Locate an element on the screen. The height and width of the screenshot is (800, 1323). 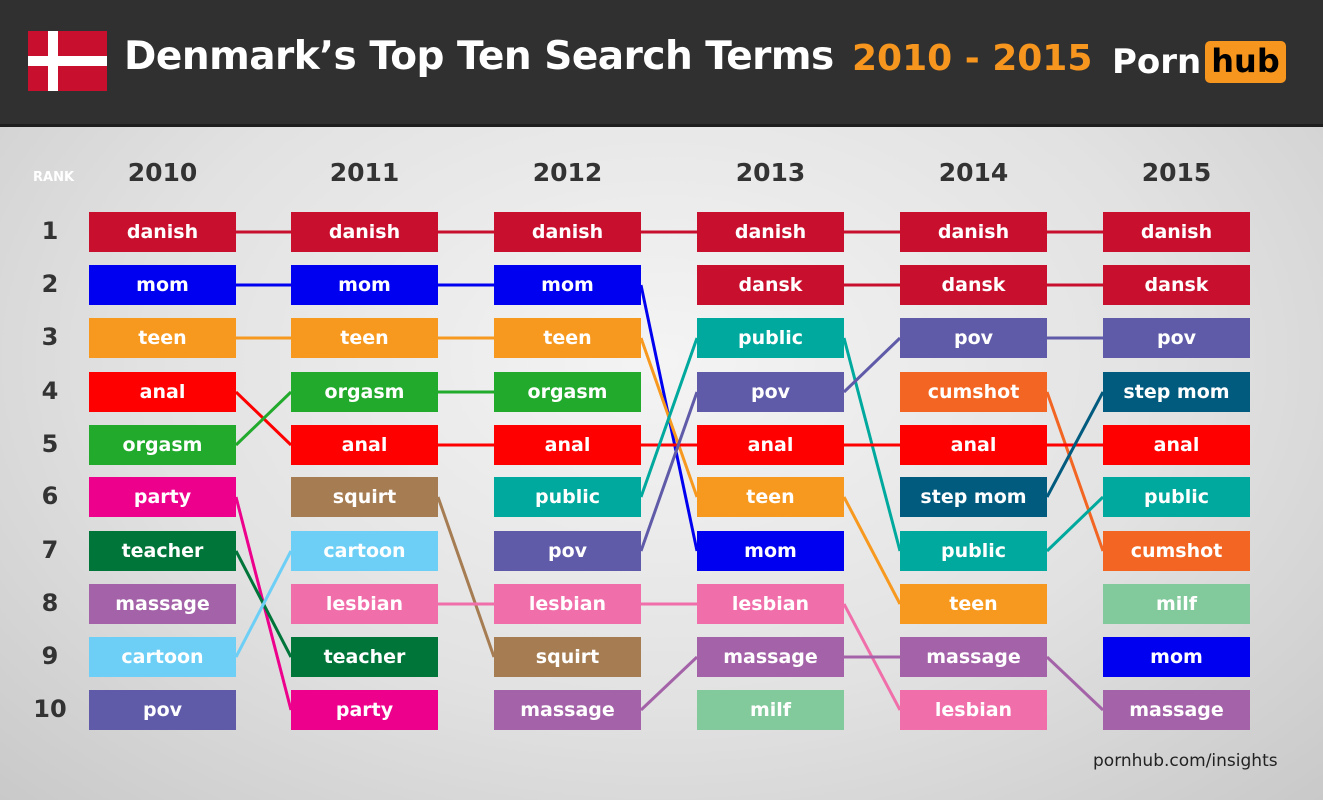
year-header: 2015 is located at coordinates (1176, 172).